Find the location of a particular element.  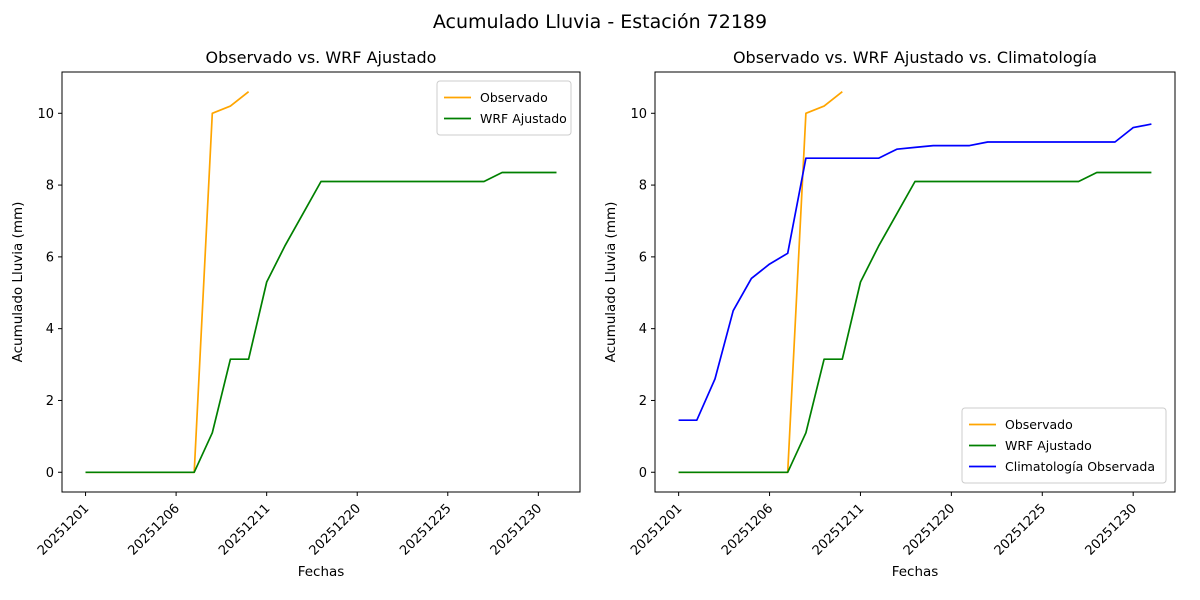

legend-label-climatología-observada: Climatología Observada is located at coordinates (1080, 466).